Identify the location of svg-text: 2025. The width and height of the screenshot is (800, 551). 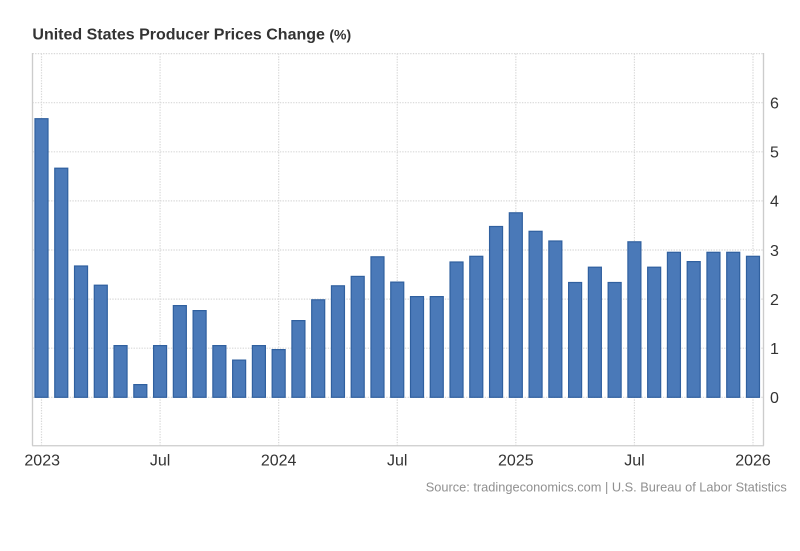
(516, 461).